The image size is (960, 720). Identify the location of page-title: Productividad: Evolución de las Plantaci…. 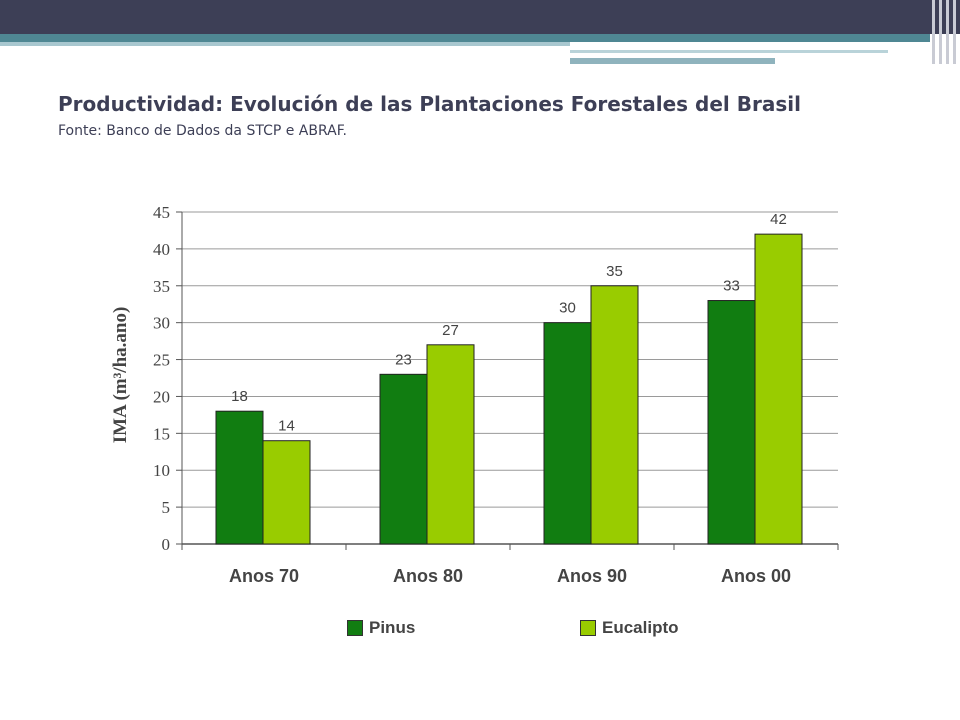
(429, 104).